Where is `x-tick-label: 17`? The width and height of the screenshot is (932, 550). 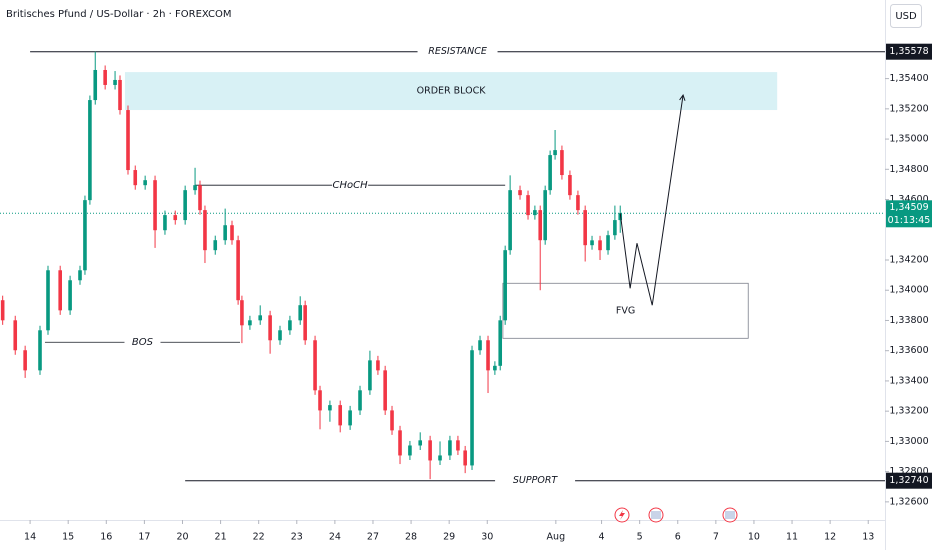 x-tick-label: 17 is located at coordinates (144, 537).